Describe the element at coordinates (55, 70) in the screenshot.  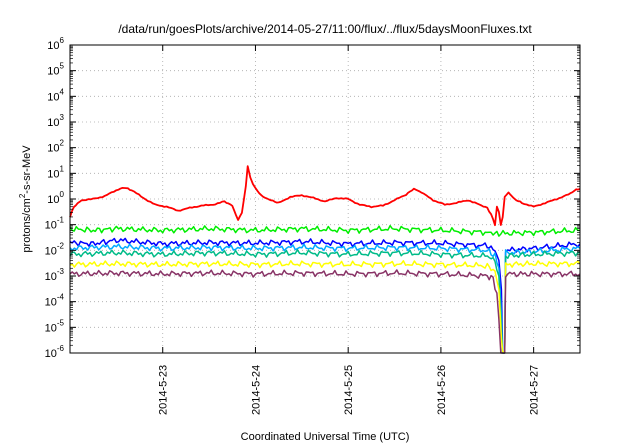
I see `y-tick-label: 10⁵` at that location.